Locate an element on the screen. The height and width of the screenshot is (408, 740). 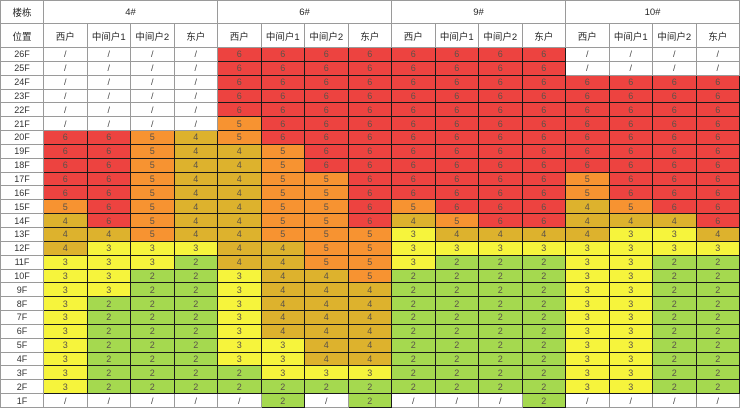
floor-label: 3F is located at coordinates (22, 373).